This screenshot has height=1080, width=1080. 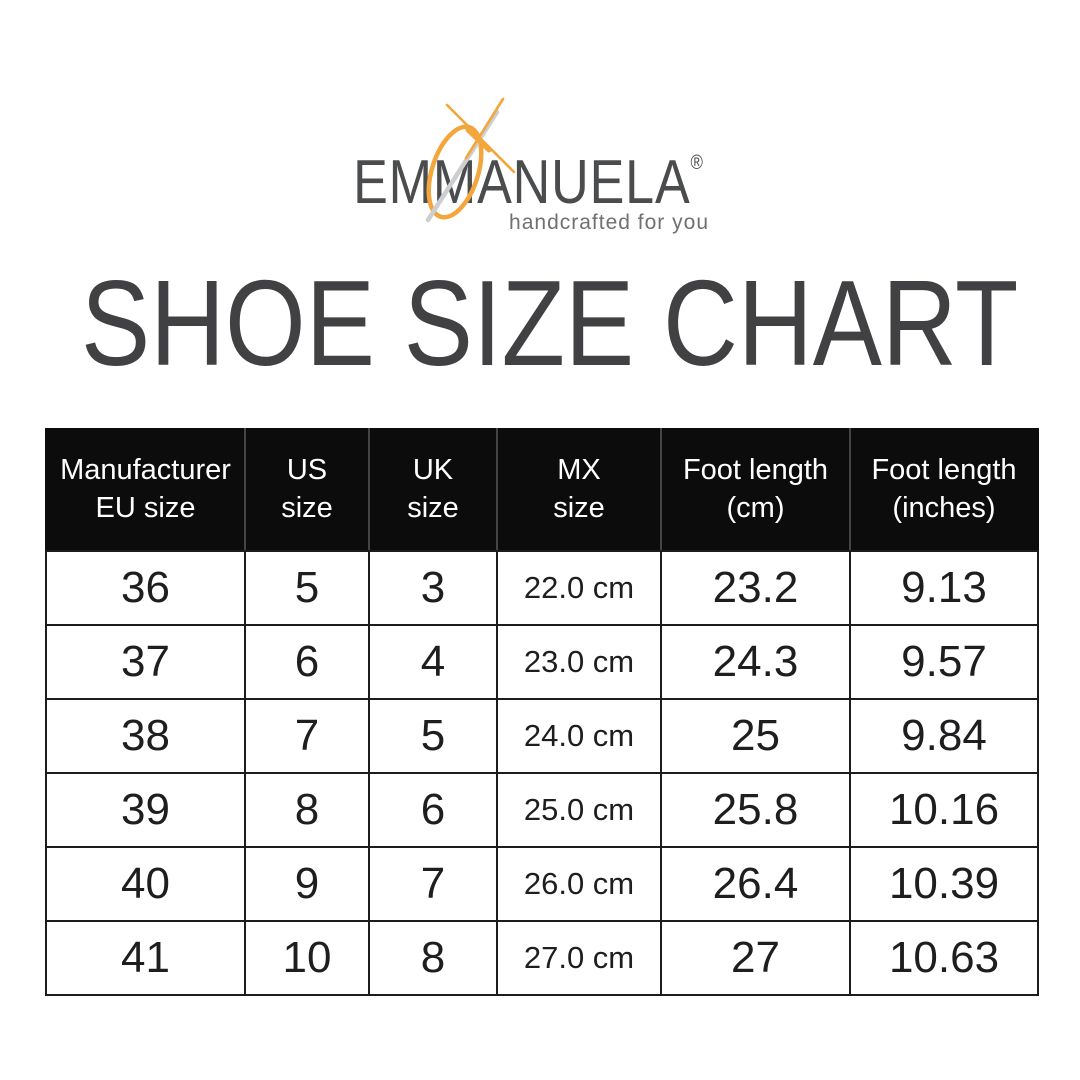 I want to click on table-cell: 10.39, so click(x=944, y=884).